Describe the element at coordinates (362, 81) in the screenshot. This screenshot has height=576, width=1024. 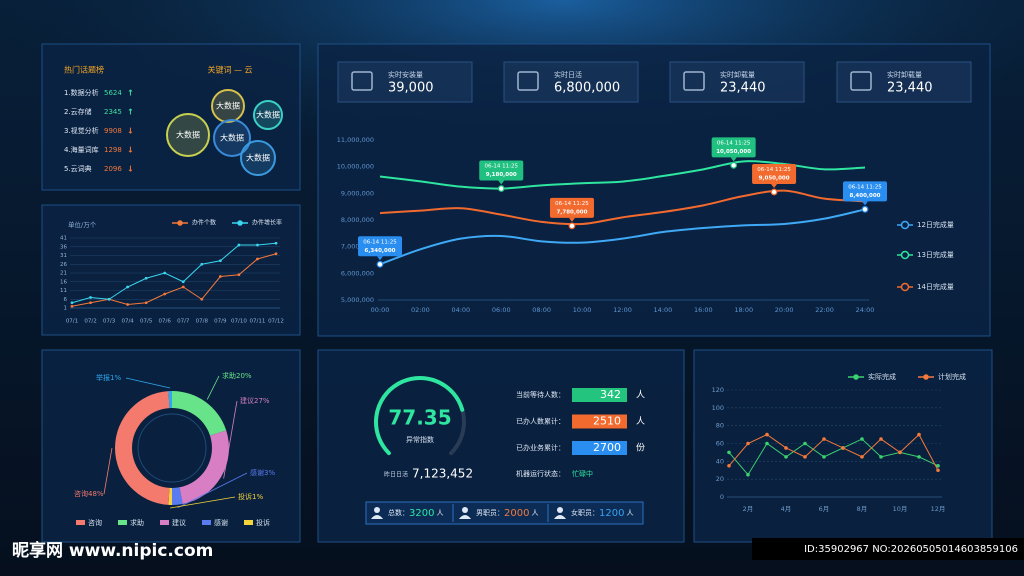
I see `stat-icon` at that location.